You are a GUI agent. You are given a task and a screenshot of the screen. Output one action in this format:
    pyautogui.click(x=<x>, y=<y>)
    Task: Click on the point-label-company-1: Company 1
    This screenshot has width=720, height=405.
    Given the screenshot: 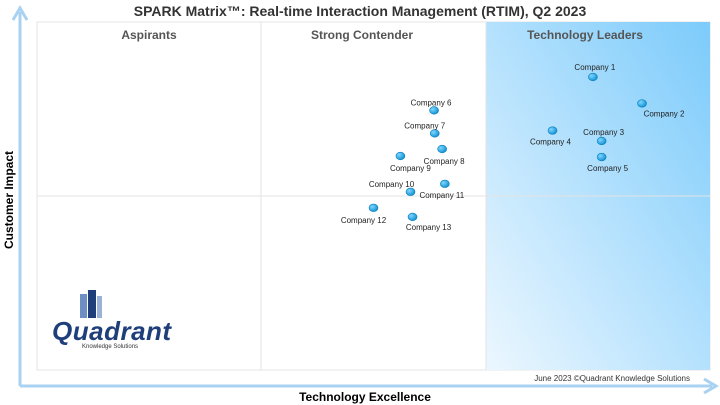 What is the action you would take?
    pyautogui.click(x=594, y=67)
    